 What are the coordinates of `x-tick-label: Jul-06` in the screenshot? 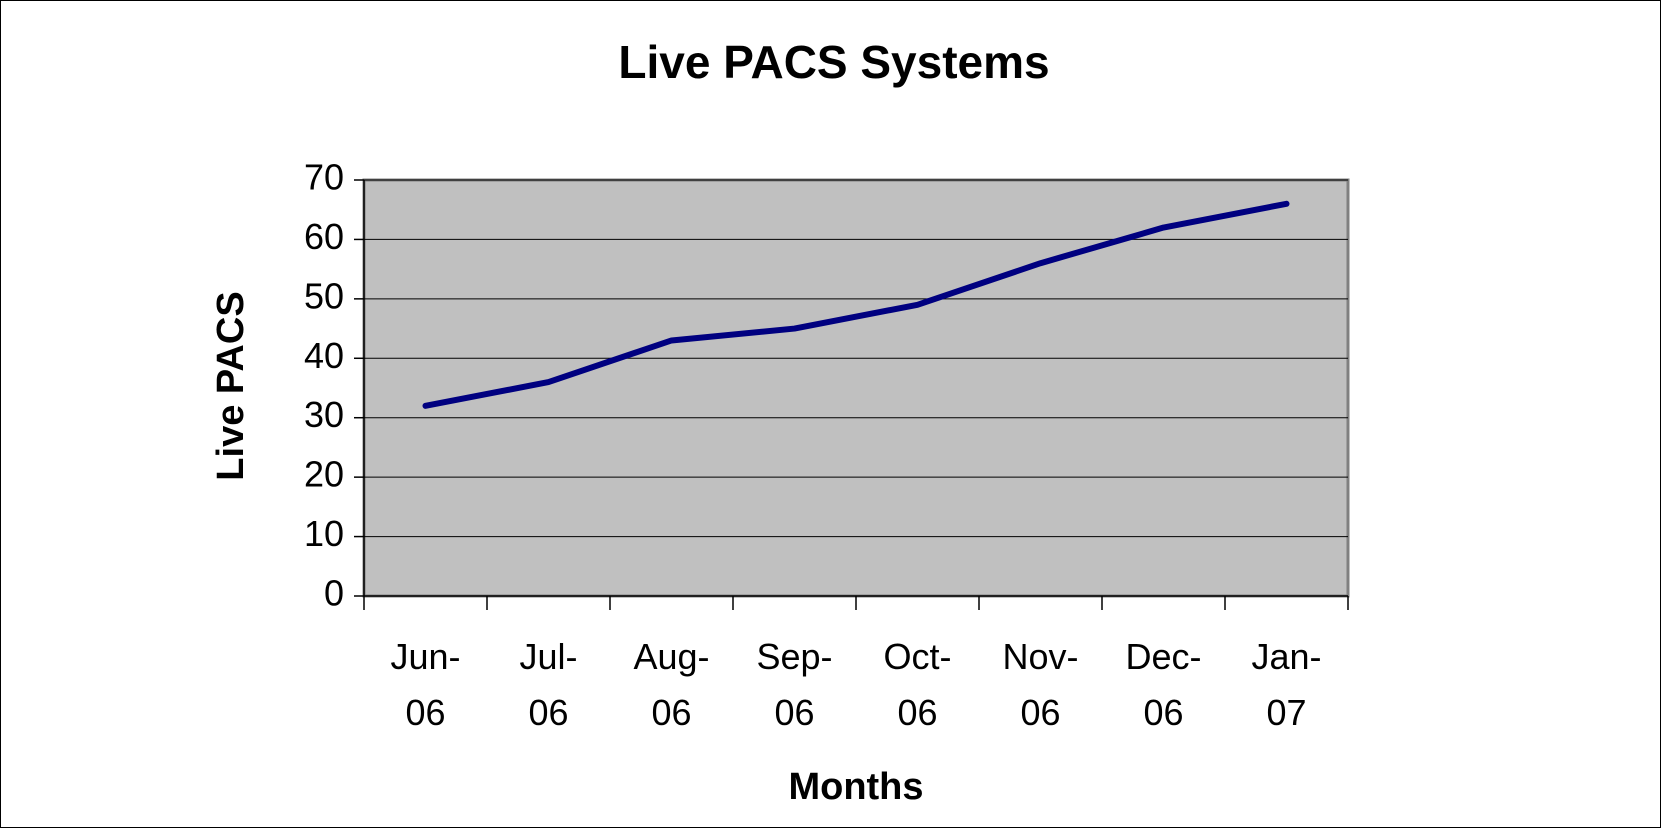 It's located at (548, 684).